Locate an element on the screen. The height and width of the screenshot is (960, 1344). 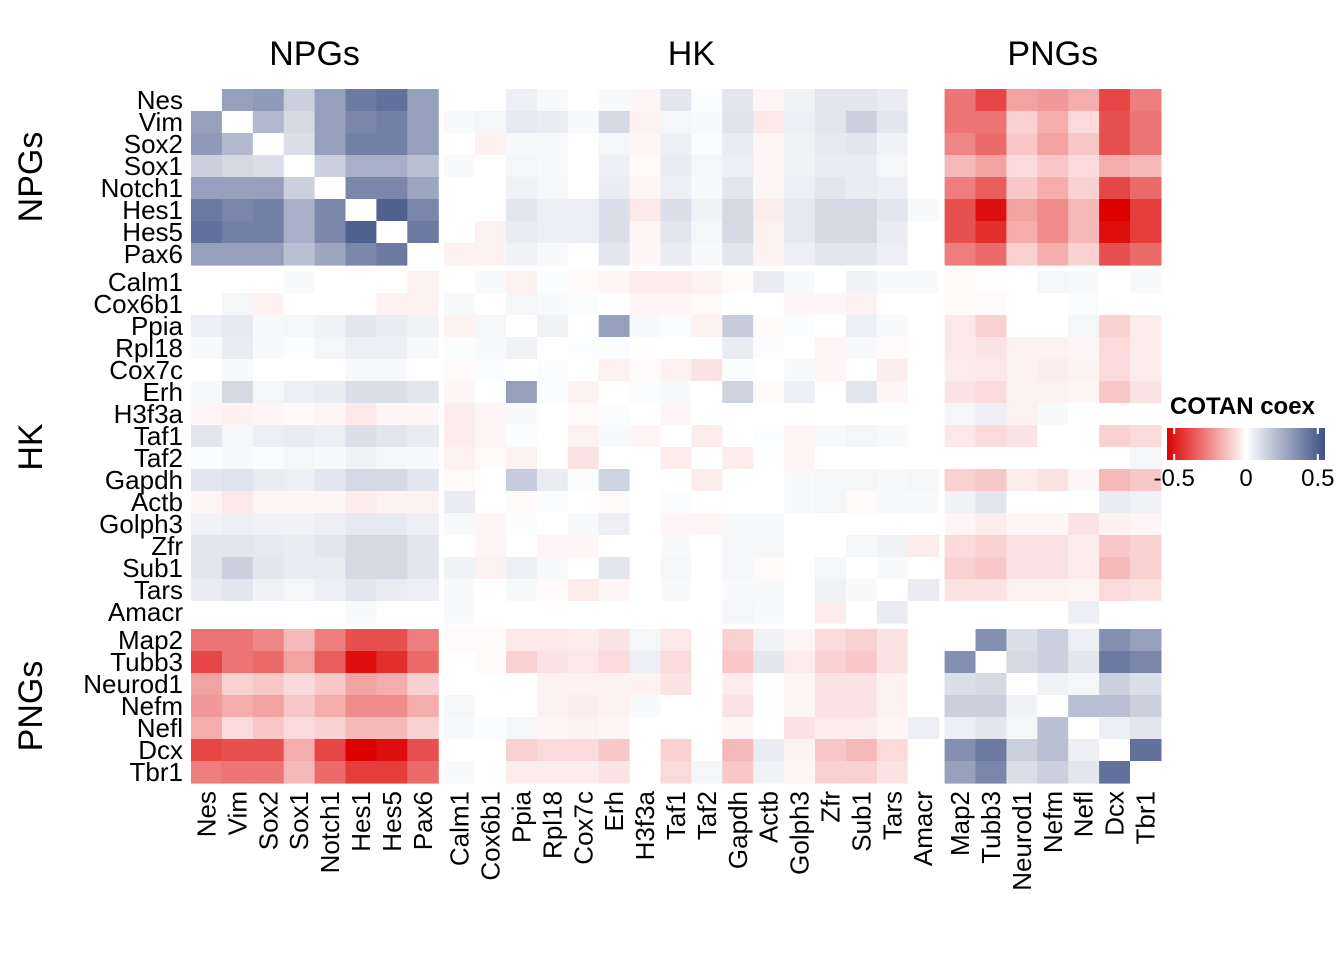
row-label: Cox7c is located at coordinates (146, 370).